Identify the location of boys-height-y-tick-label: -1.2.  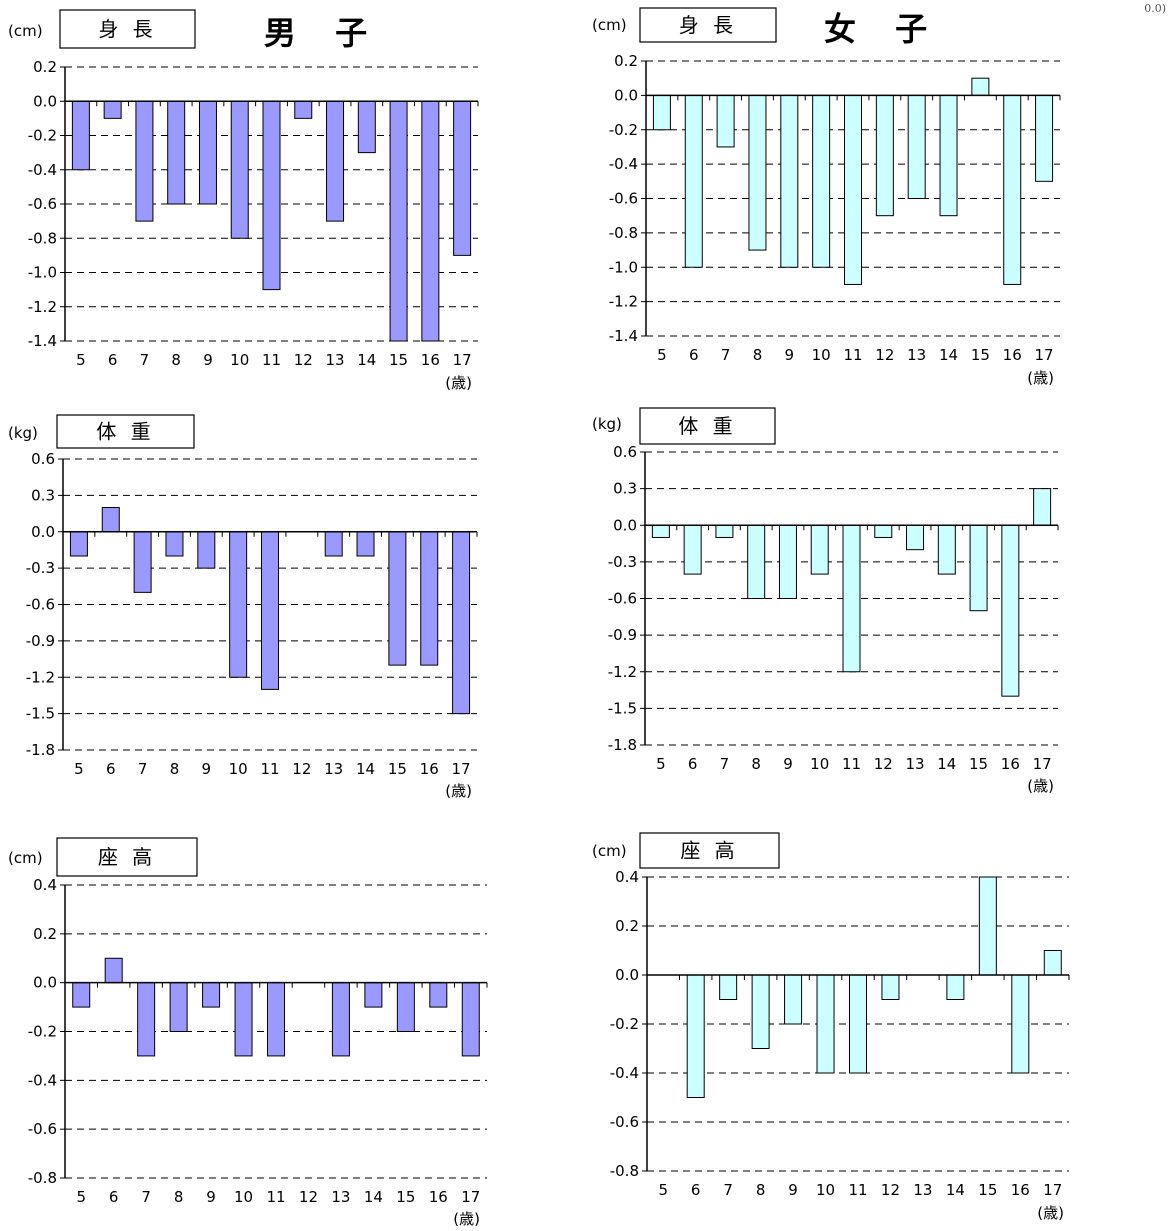
(42, 307).